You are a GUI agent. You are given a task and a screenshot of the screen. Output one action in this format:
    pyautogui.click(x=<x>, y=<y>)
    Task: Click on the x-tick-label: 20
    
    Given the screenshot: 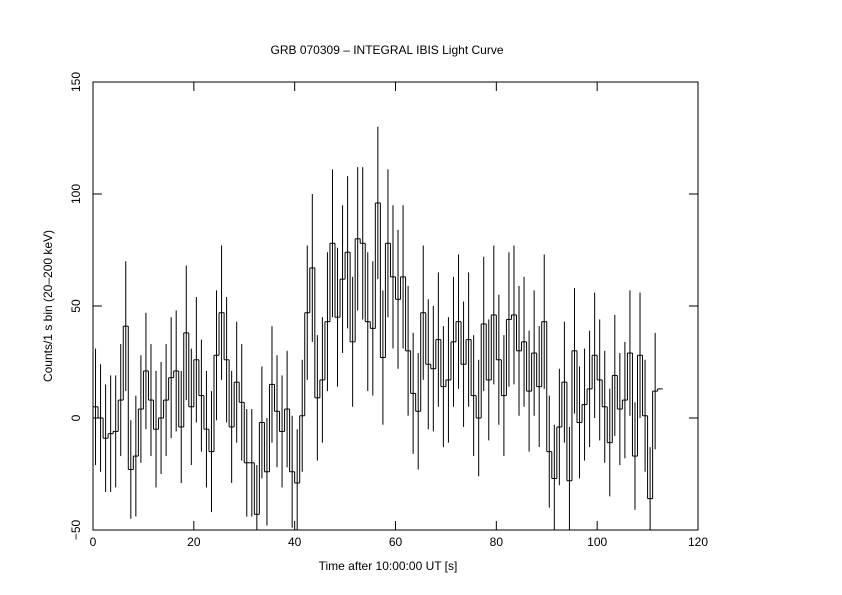 What is the action you would take?
    pyautogui.click(x=194, y=542)
    